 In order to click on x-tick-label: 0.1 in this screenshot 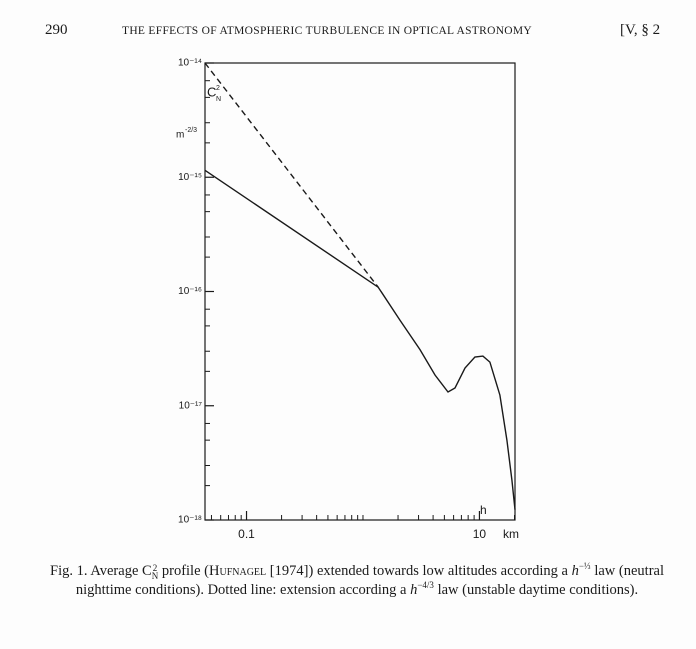, I will do `click(246, 534)`.